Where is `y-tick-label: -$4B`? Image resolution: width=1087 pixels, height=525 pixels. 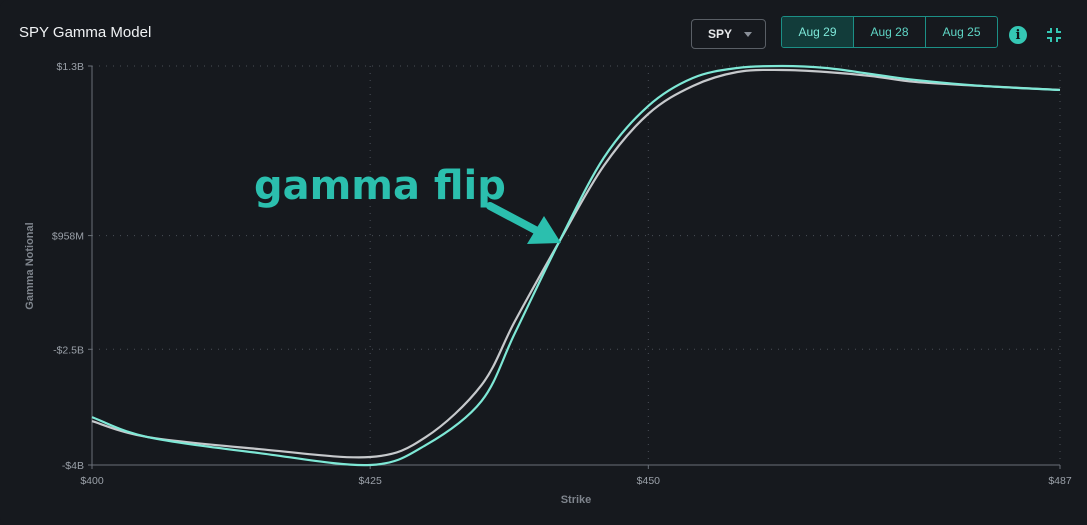
y-tick-label: -$4B is located at coordinates (73, 466).